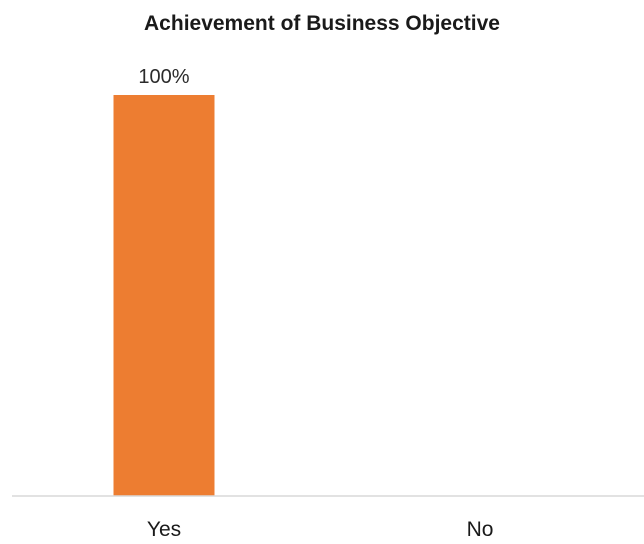  I want to click on labels-layer: 100%, so click(163, 77).